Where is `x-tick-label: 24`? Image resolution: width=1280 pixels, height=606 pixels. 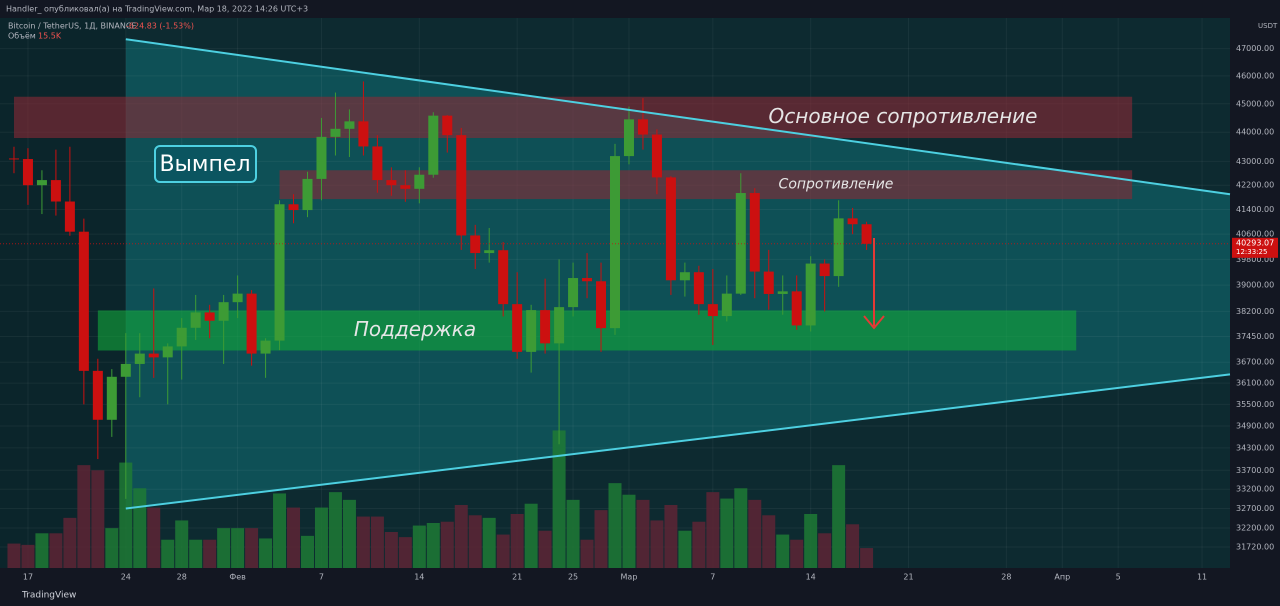
x-tick-label: 24 is located at coordinates (126, 577).